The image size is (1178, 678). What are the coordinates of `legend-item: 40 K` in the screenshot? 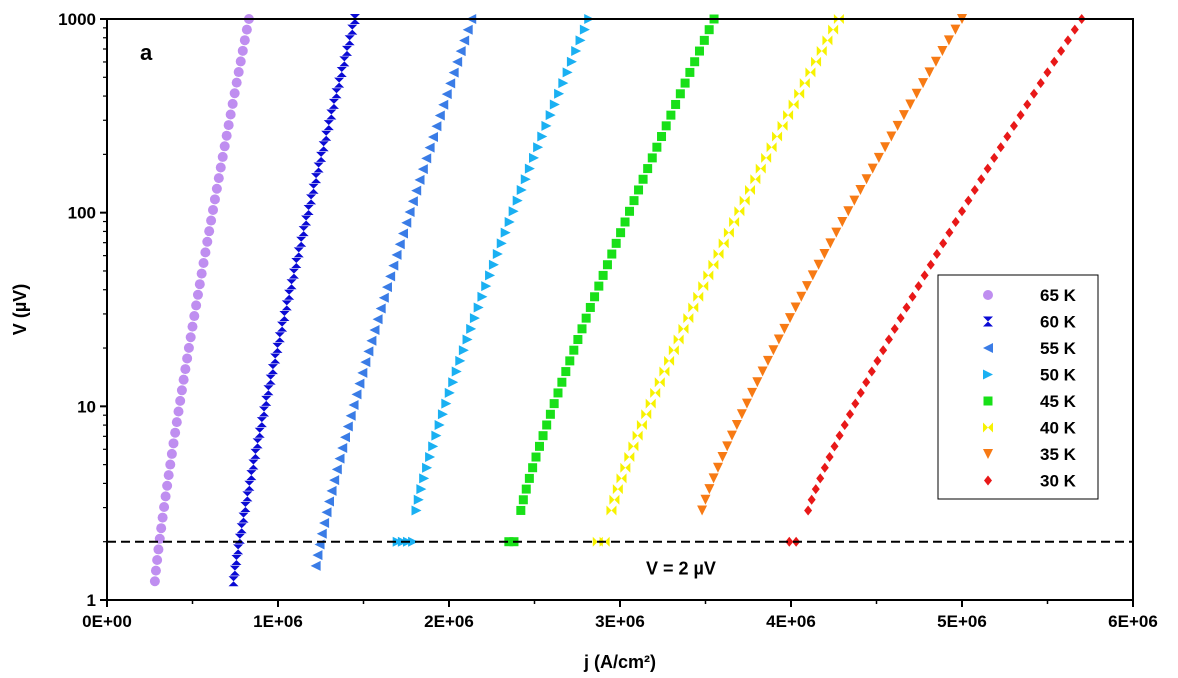 It's located at (1030, 428).